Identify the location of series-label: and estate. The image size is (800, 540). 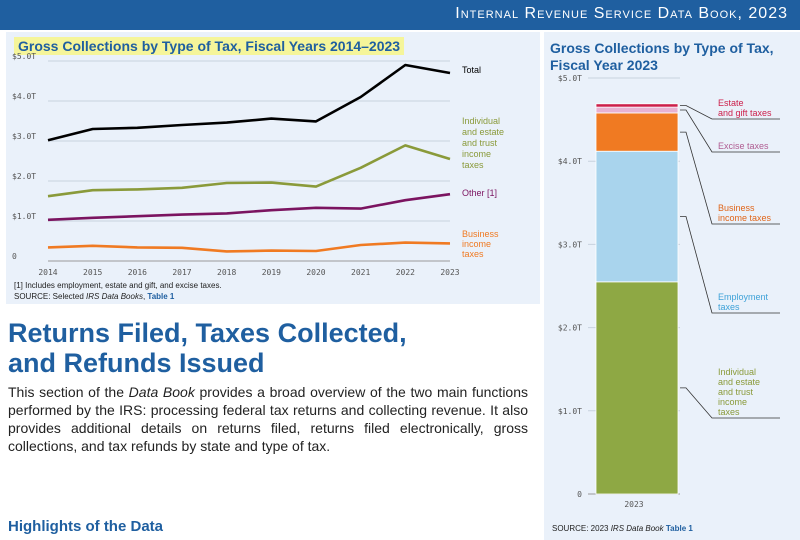
(483, 132).